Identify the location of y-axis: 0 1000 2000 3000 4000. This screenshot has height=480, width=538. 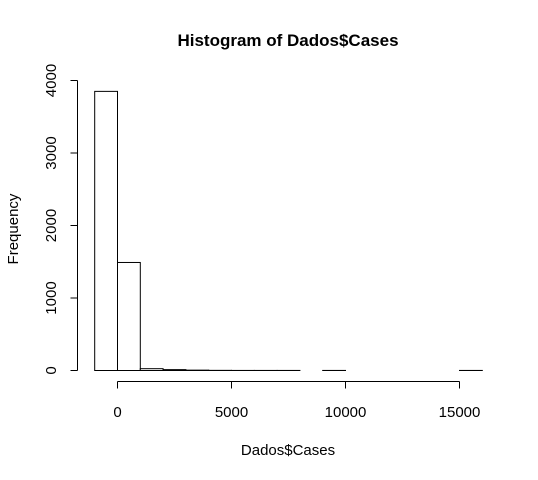
(60, 219).